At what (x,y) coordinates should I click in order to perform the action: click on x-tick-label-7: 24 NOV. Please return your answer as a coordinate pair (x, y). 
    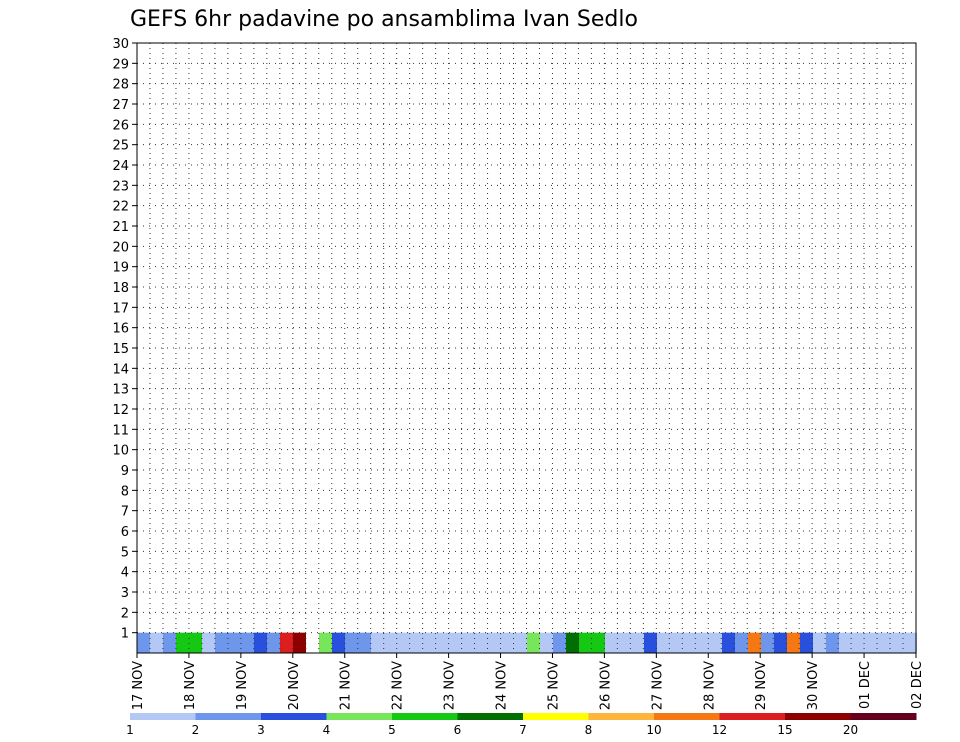
    Looking at the image, I should click on (502, 685).